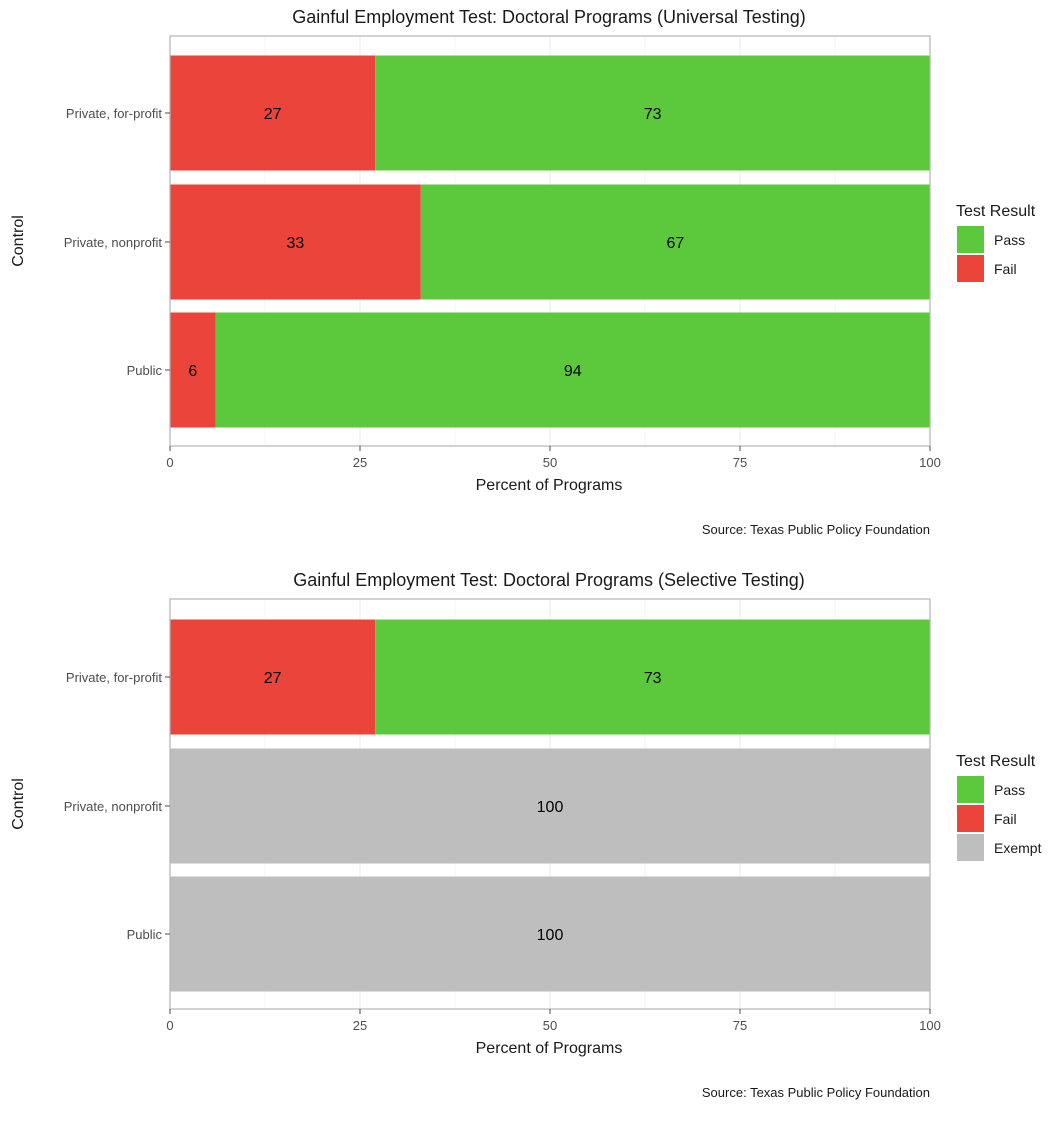 The width and height of the screenshot is (1060, 1122). What do you see at coordinates (999, 807) in the screenshot?
I see `legend: Test Result Pass Fail Exempt` at bounding box center [999, 807].